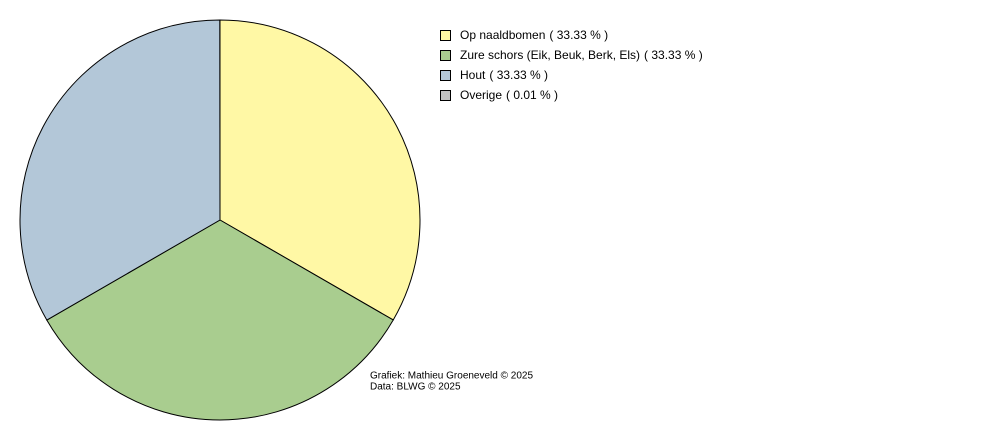 The image size is (1000, 440). I want to click on legend-value: ( 0.01 % ), so click(532, 95).